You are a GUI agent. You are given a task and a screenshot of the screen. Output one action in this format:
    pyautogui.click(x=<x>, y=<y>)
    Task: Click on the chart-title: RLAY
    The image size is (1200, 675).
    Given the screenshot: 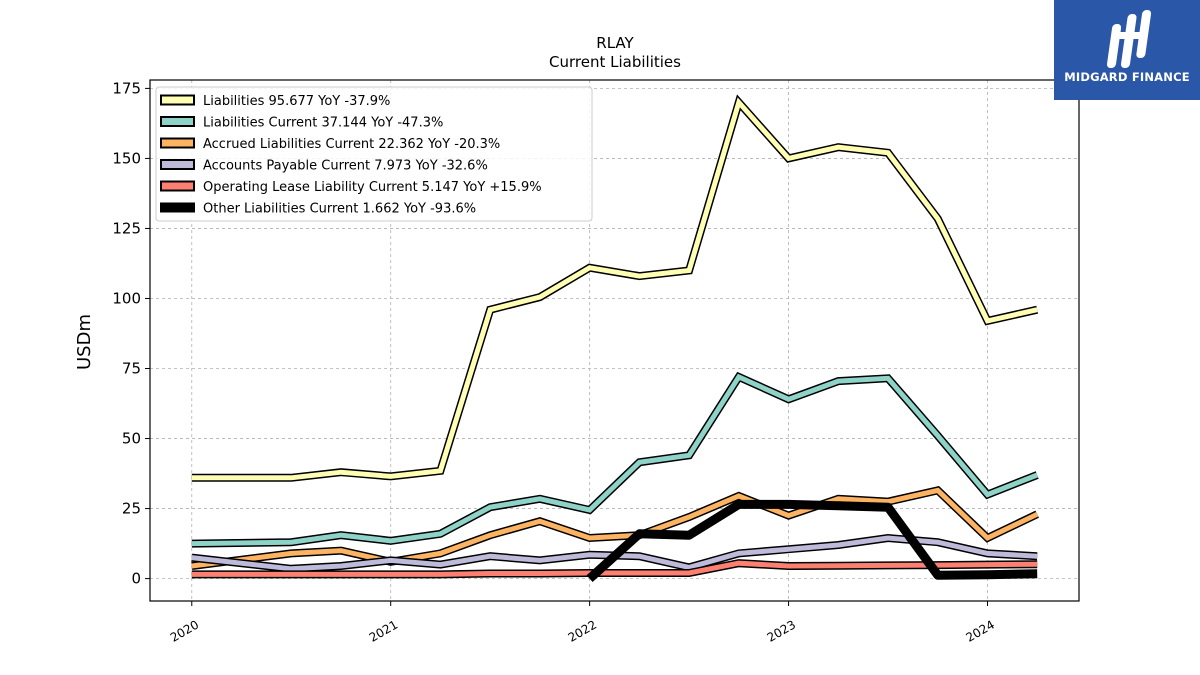 What is the action you would take?
    pyautogui.click(x=615, y=43)
    